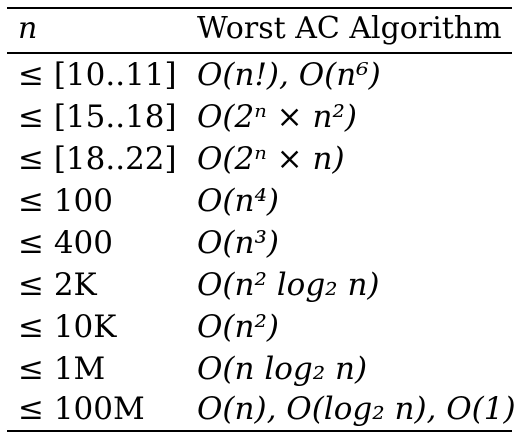  What do you see at coordinates (62, 369) in the screenshot?
I see `row-n: ≤ 1M` at bounding box center [62, 369].